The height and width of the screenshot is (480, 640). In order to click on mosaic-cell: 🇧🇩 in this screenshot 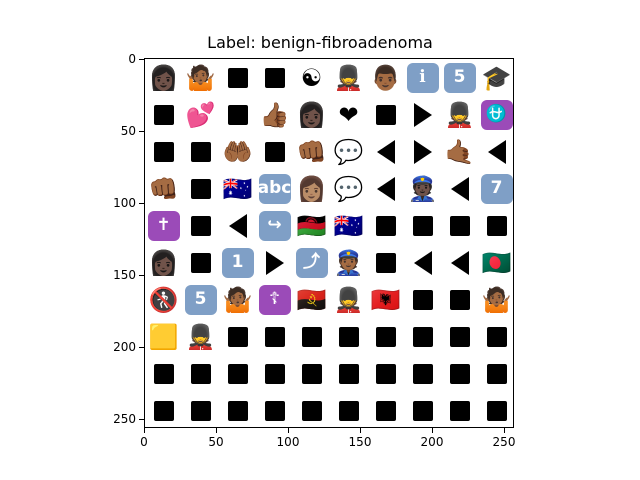, I will do `click(495, 262)`.